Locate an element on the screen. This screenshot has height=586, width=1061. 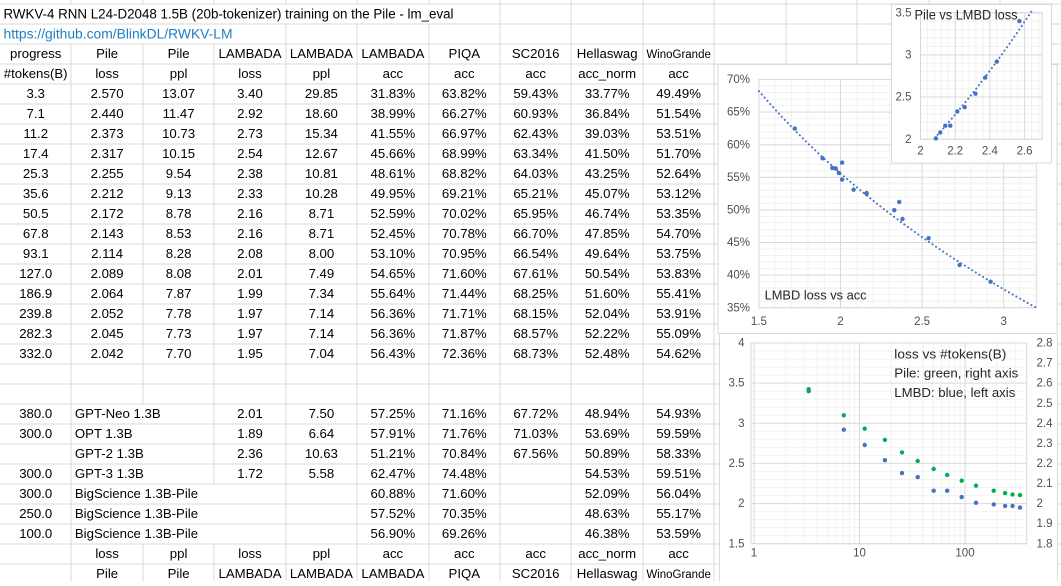
svg-text: 40% is located at coordinates (738, 276).